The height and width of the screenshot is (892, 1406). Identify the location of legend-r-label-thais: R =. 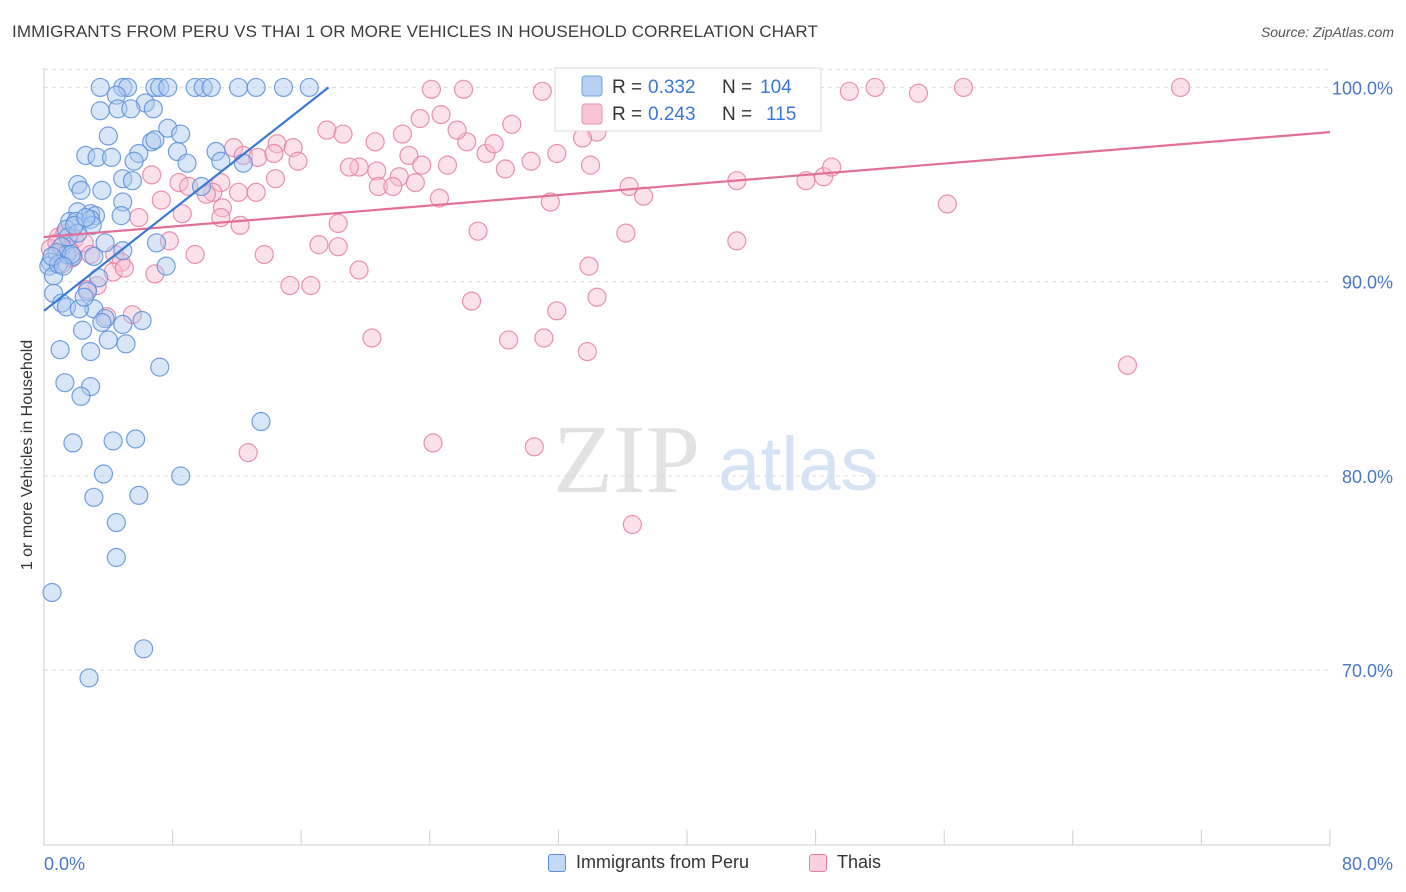
(627, 114).